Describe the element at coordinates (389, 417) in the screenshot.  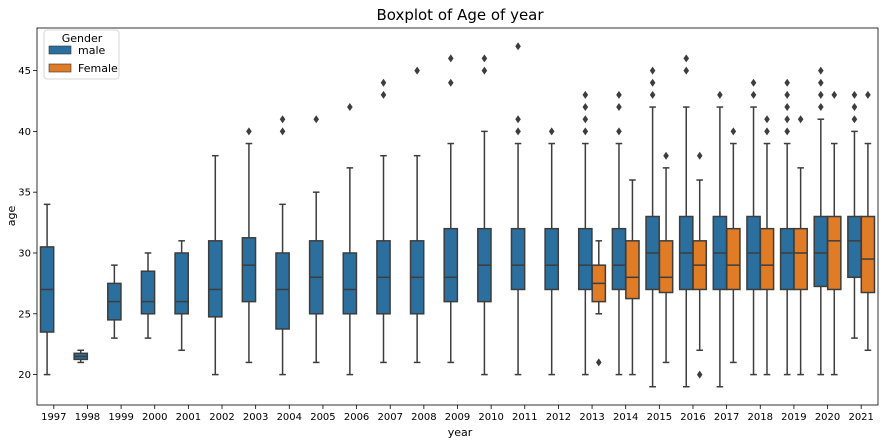
I see `x-tick-label: 2007` at that location.